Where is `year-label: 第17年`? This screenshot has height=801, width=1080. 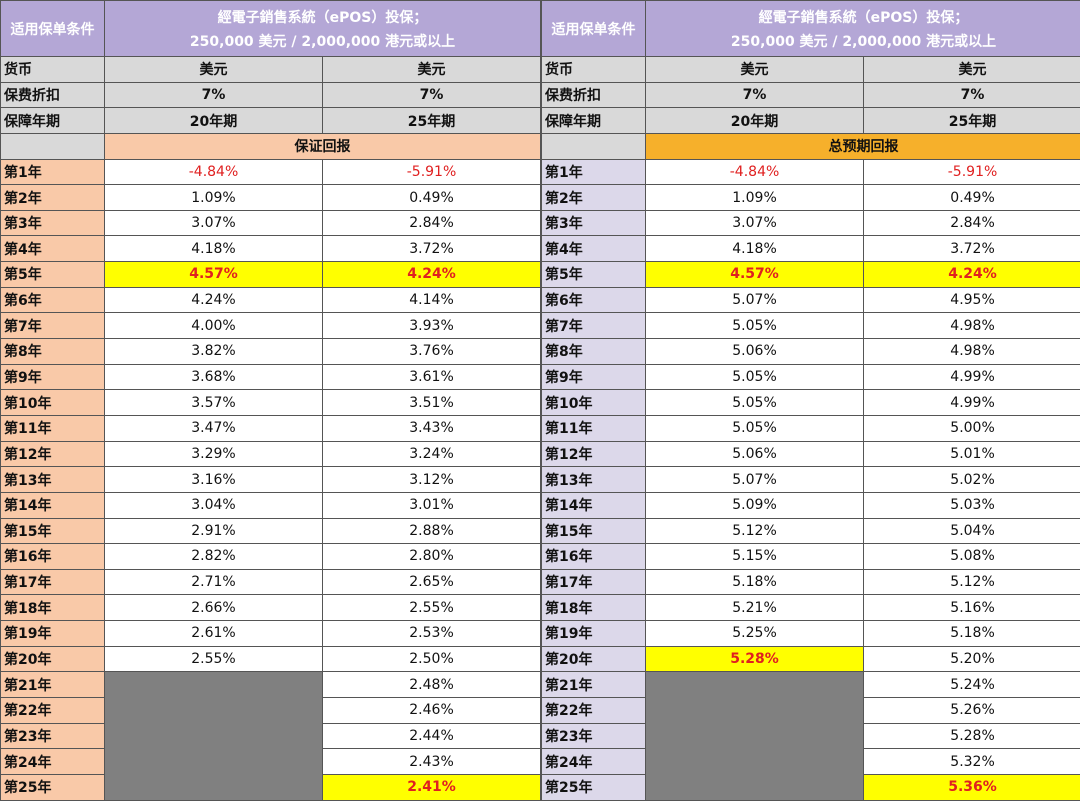
year-label: 第17年 is located at coordinates (594, 582).